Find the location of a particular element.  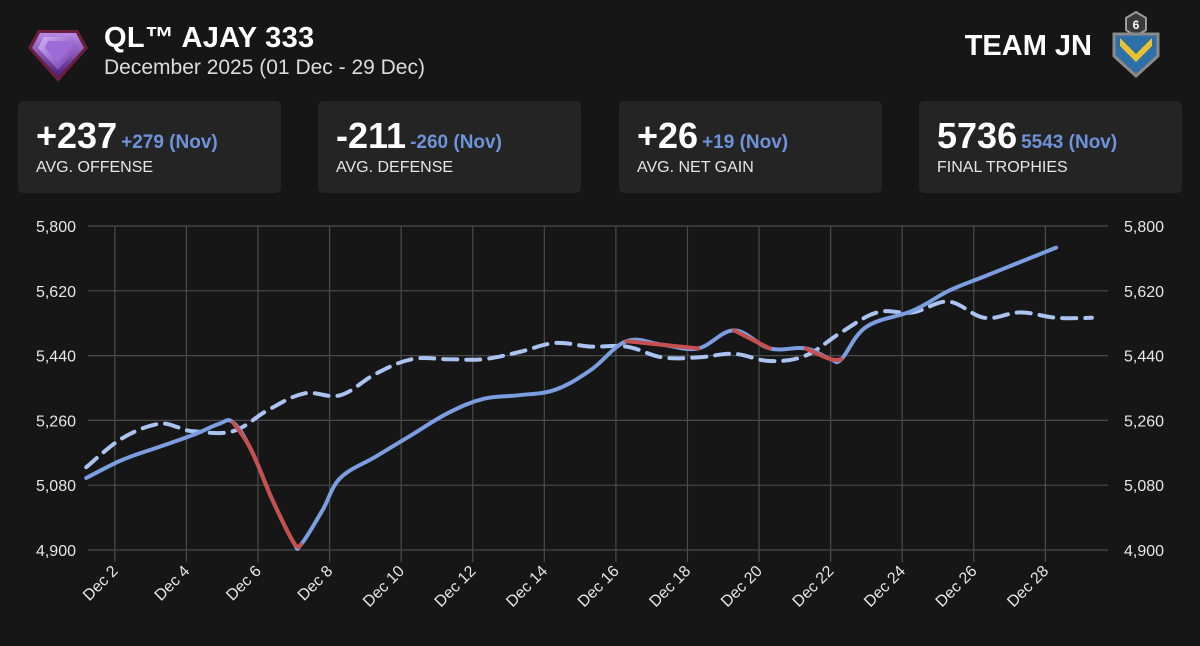

stat-card-final-trophies: 5736 5543 (Nov) FINAL TROPHIES is located at coordinates (1050, 147).